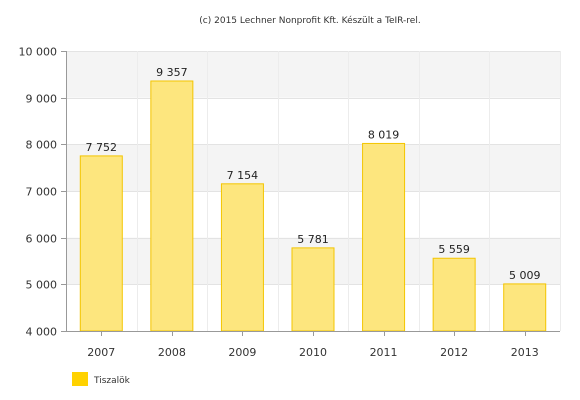 The image size is (580, 400). What do you see at coordinates (42, 99) in the screenshot?
I see `y-tick-label: 9 000` at bounding box center [42, 99].